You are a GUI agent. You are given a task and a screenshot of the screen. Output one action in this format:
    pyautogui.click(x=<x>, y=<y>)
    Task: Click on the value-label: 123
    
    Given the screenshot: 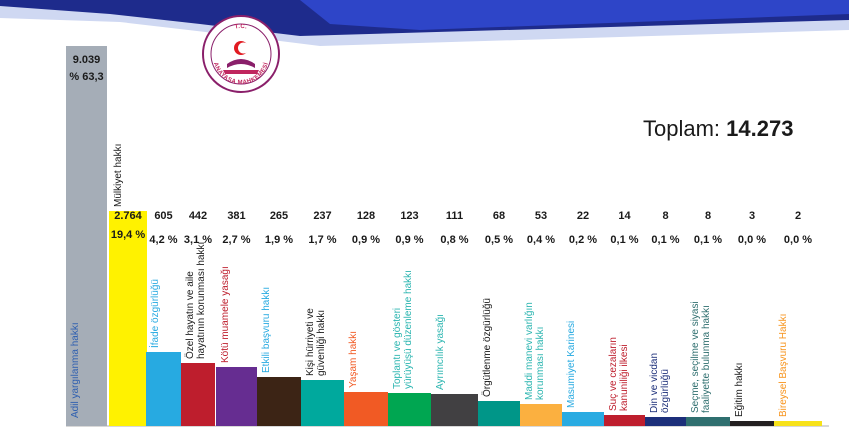 What is the action you would take?
    pyautogui.click(x=409, y=216)
    